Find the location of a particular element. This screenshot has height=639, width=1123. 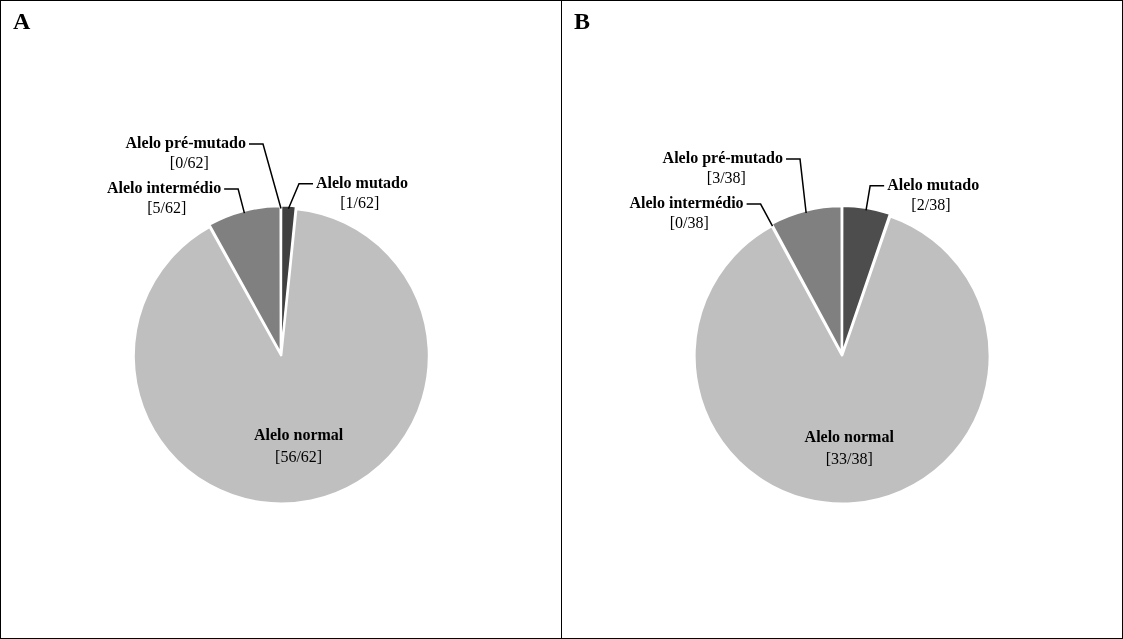

category-label: Alelo intermédio is located at coordinates (686, 203).